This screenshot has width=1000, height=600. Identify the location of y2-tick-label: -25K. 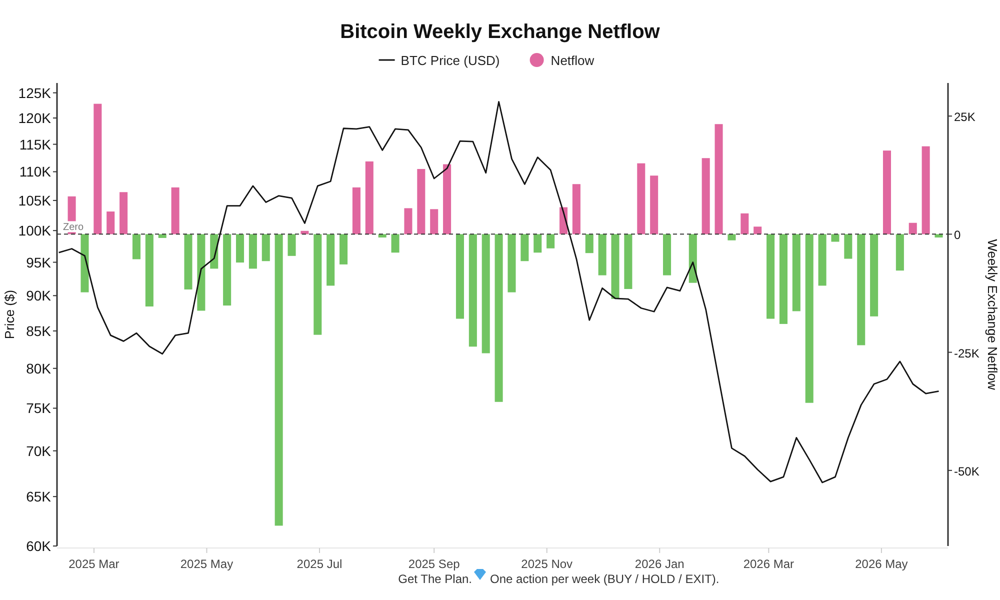
(967, 353).